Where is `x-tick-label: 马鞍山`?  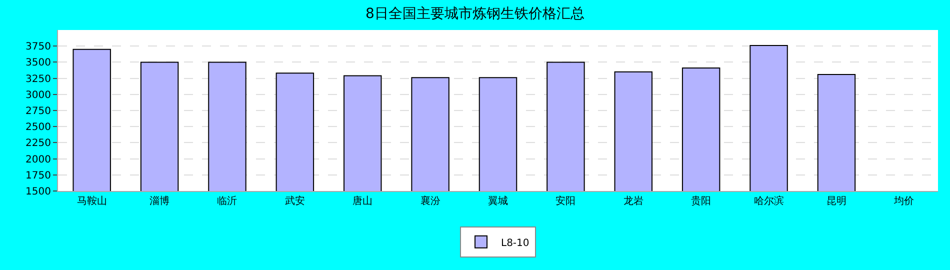
x-tick-label: 马鞍山 is located at coordinates (91, 201).